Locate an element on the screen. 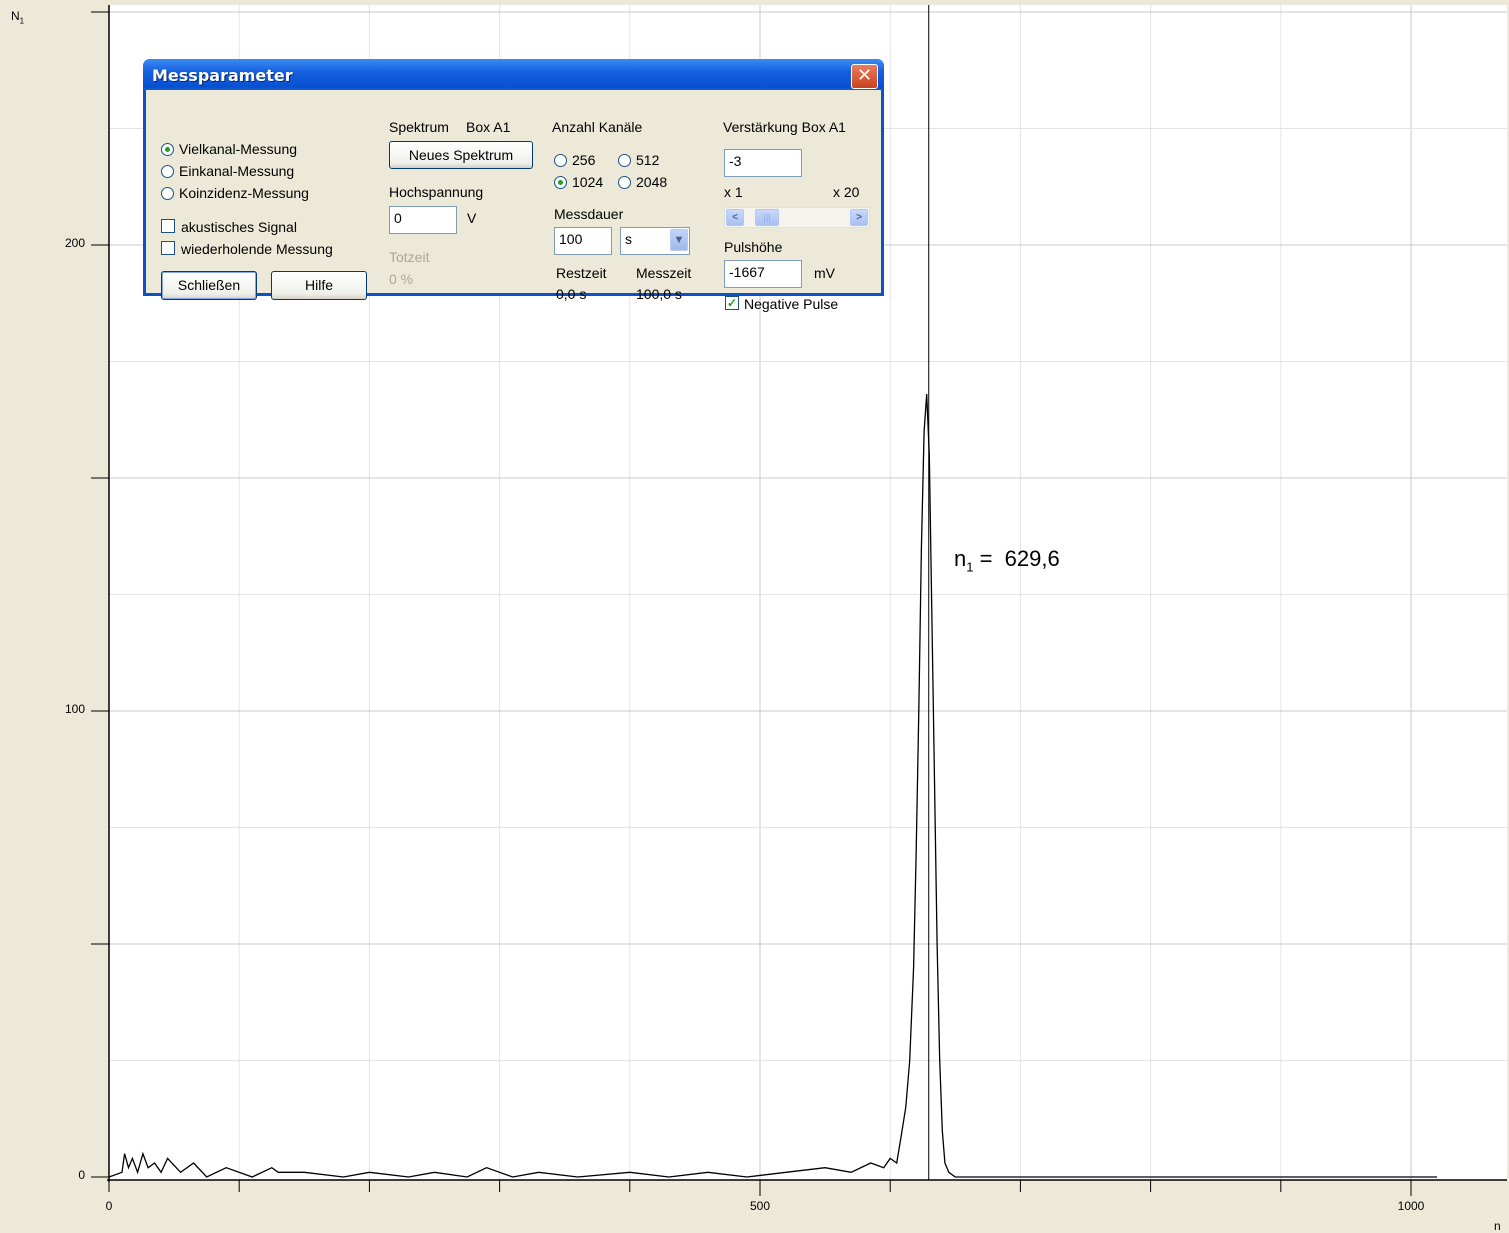  duration-unit-select: s ▼ is located at coordinates (655, 241).